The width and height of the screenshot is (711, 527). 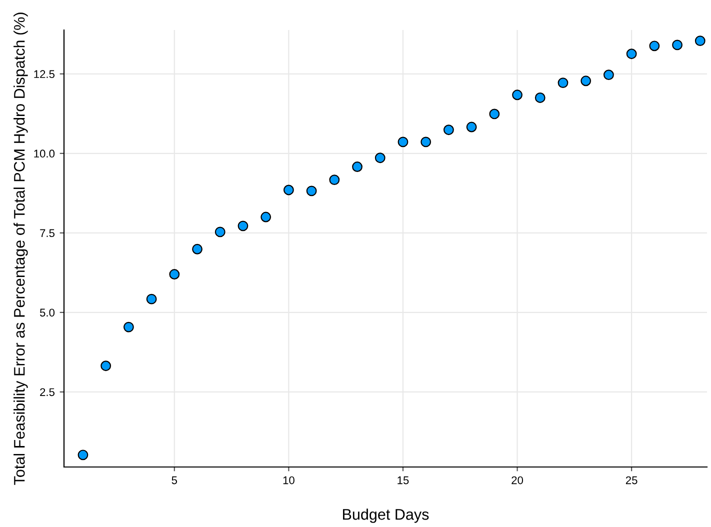 What do you see at coordinates (44, 154) in the screenshot?
I see `y-tick-label: 10.0` at bounding box center [44, 154].